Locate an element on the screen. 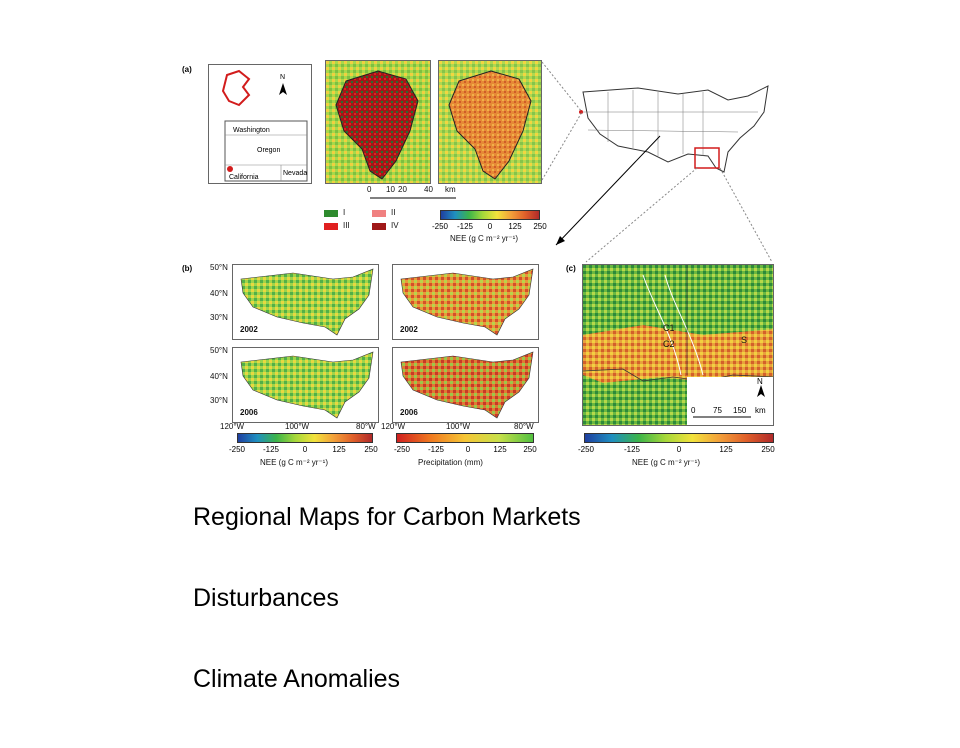 This screenshot has width=960, height=748. oregon-label: Oregon is located at coordinates (268, 150).